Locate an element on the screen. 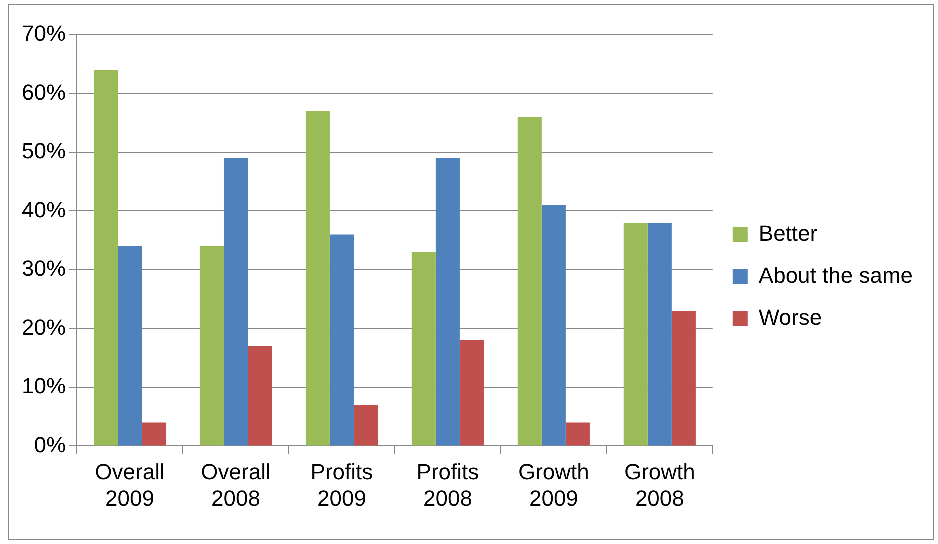  y-tick-label: 30% is located at coordinates (44, 269).